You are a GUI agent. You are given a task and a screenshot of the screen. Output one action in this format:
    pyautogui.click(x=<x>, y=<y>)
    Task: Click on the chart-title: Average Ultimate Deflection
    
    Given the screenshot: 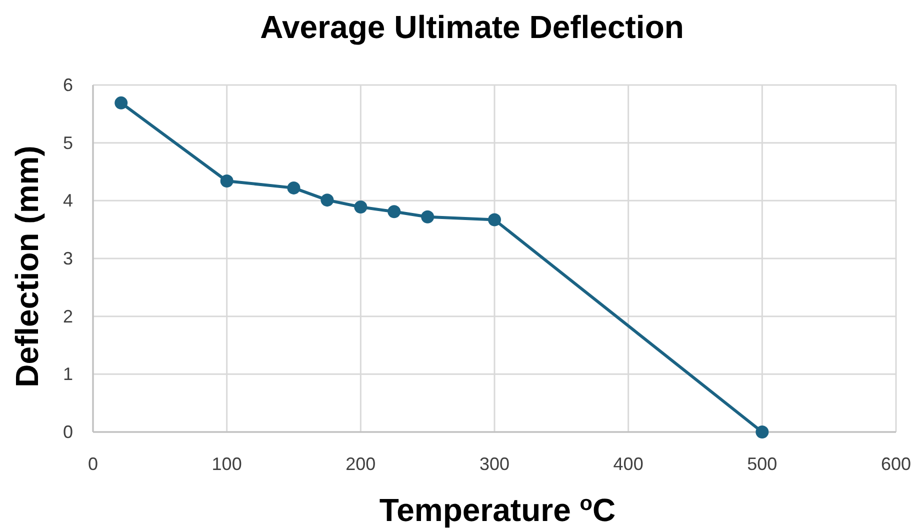 What is the action you would take?
    pyautogui.click(x=472, y=27)
    